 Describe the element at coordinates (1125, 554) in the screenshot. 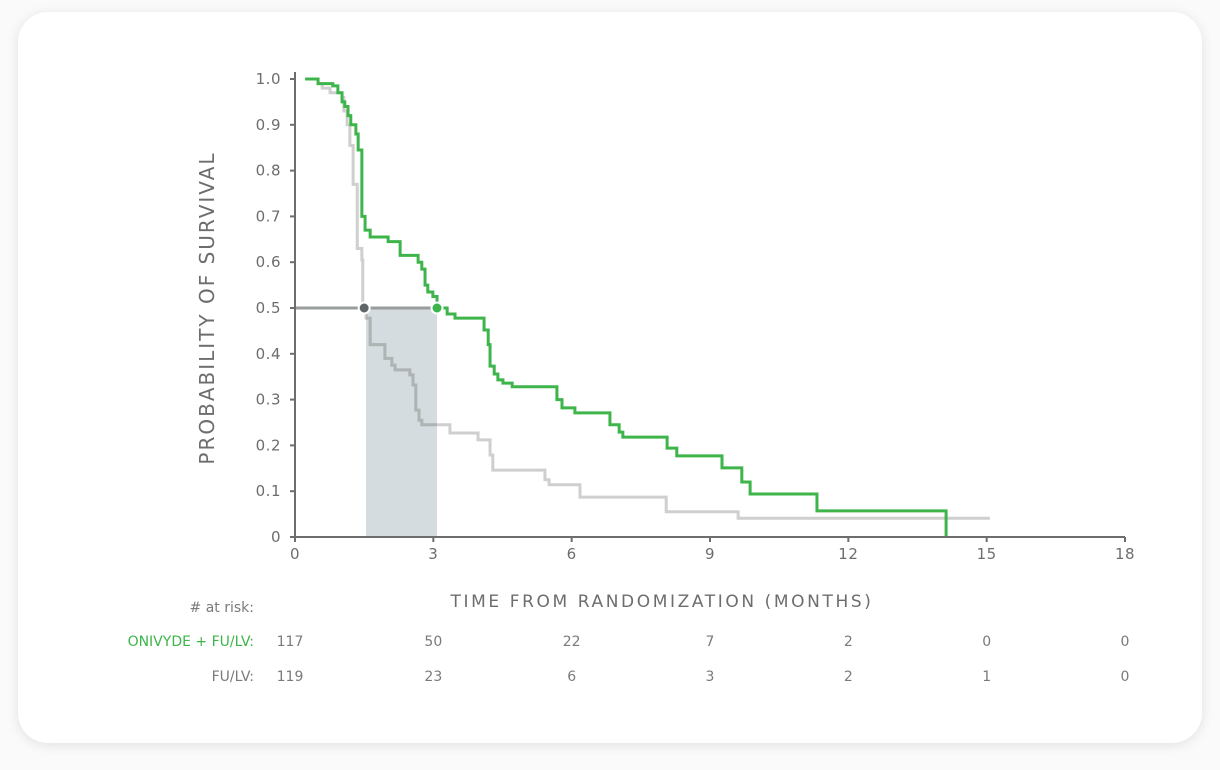

I see `x-tick-label: 18` at that location.